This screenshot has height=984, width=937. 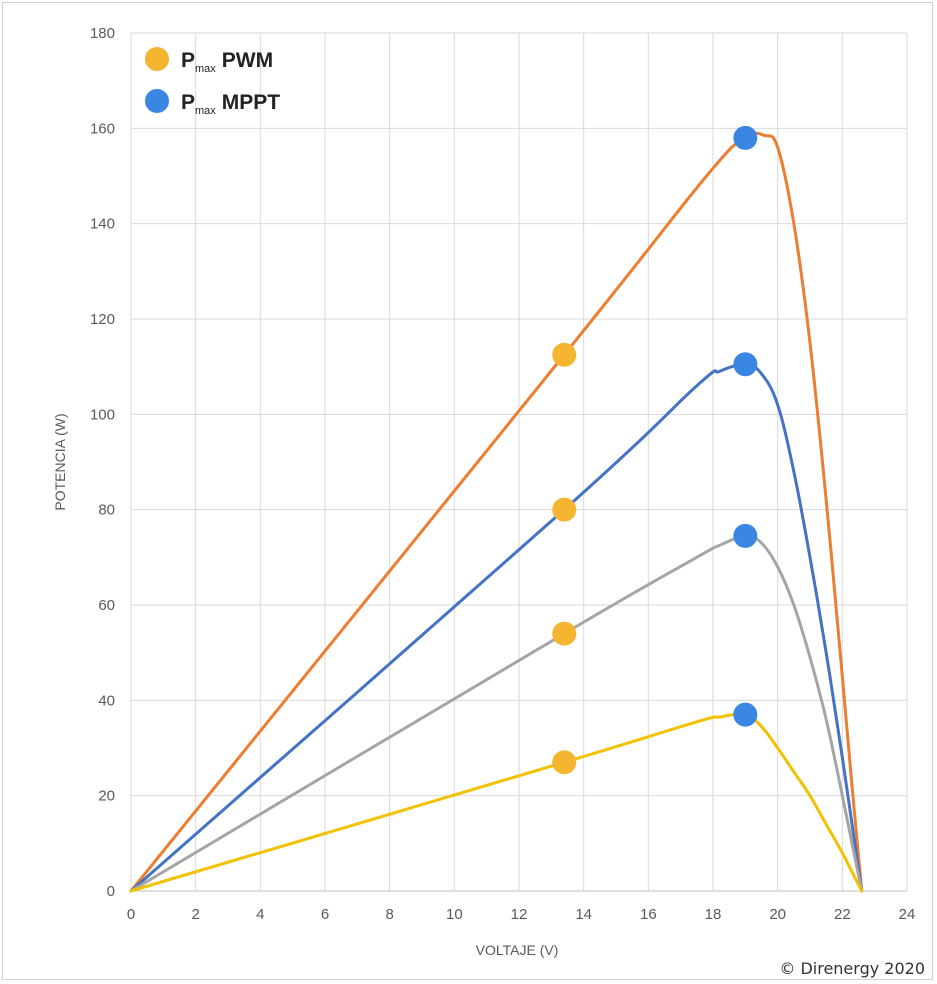 What do you see at coordinates (102, 319) in the screenshot?
I see `y-tick-label: 120` at bounding box center [102, 319].